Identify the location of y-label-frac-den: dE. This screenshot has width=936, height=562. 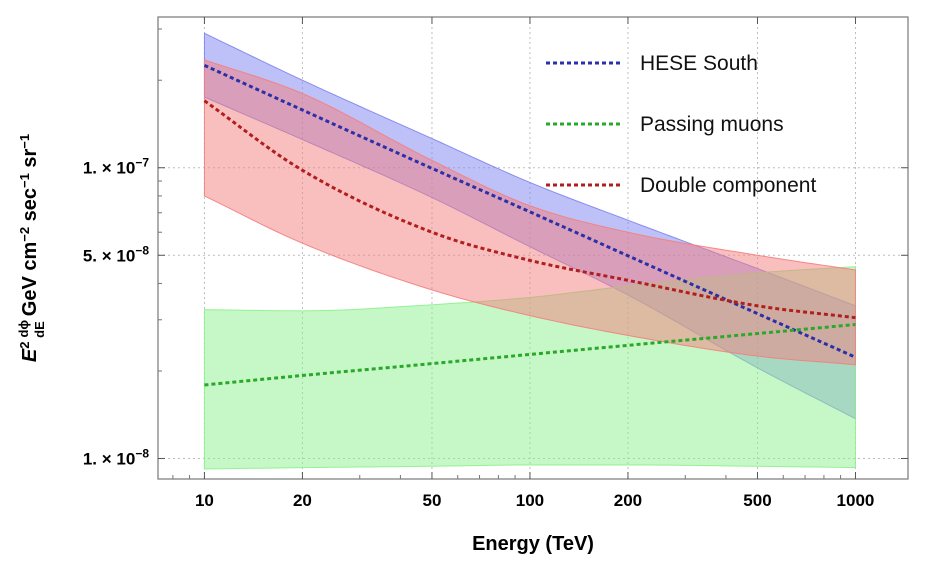
(39, 329).